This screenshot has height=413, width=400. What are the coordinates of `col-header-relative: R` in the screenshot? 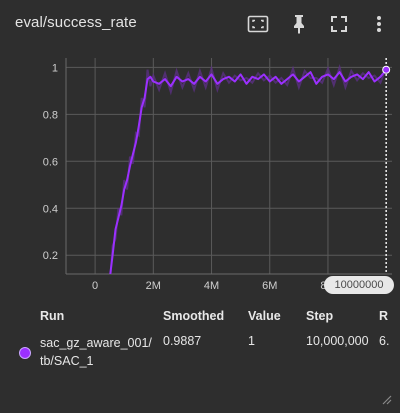 It's located at (384, 316).